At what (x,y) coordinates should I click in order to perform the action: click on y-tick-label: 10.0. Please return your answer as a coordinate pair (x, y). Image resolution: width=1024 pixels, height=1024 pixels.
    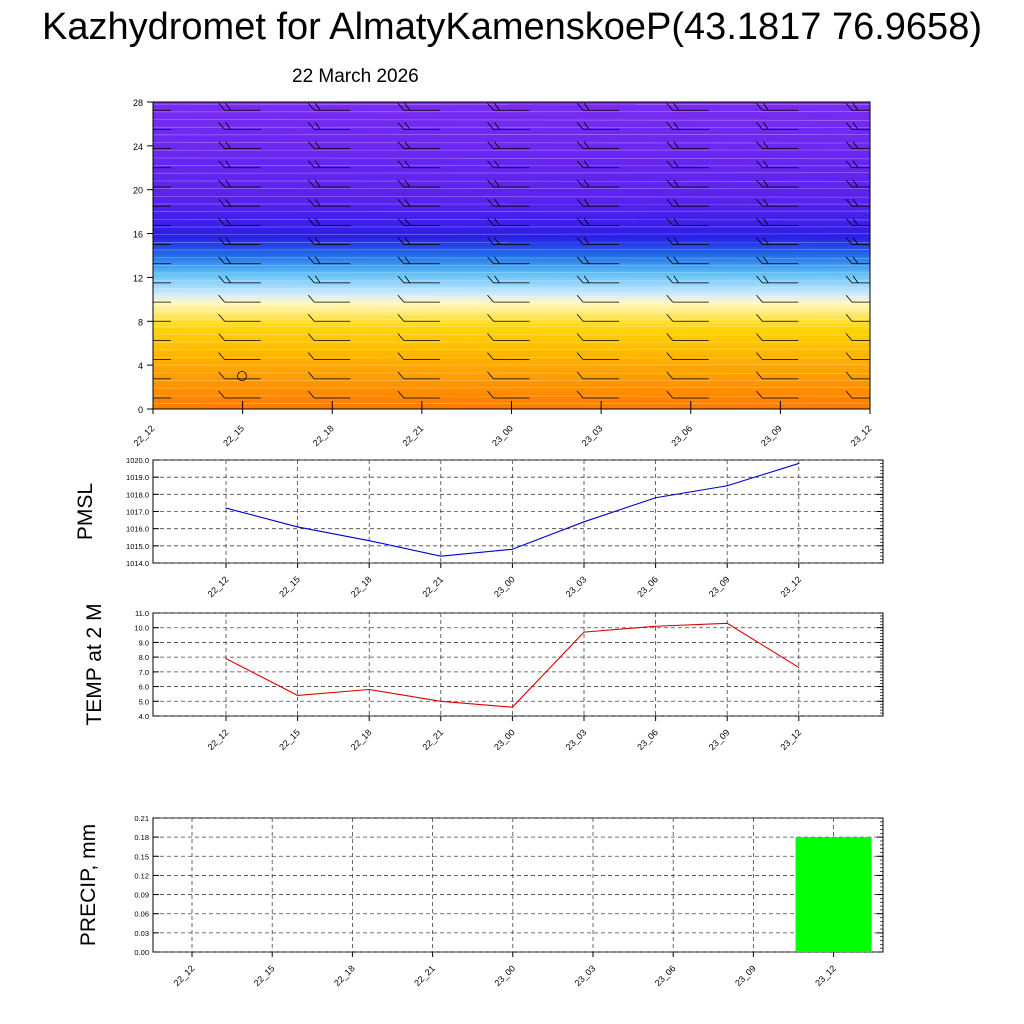
    Looking at the image, I should click on (141, 628).